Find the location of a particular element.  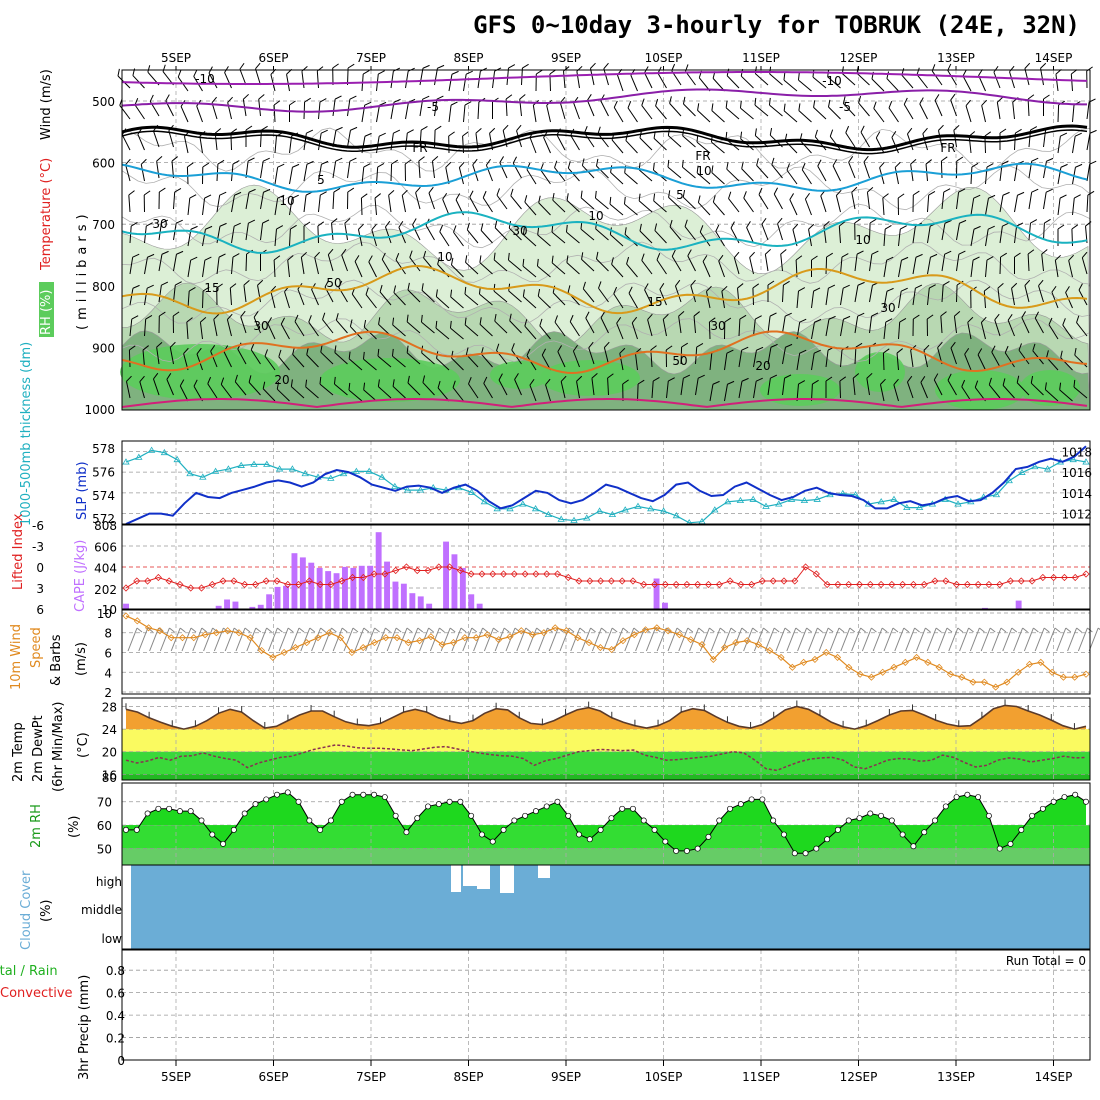

lifted-index-line is located at coordinates (606, 577).